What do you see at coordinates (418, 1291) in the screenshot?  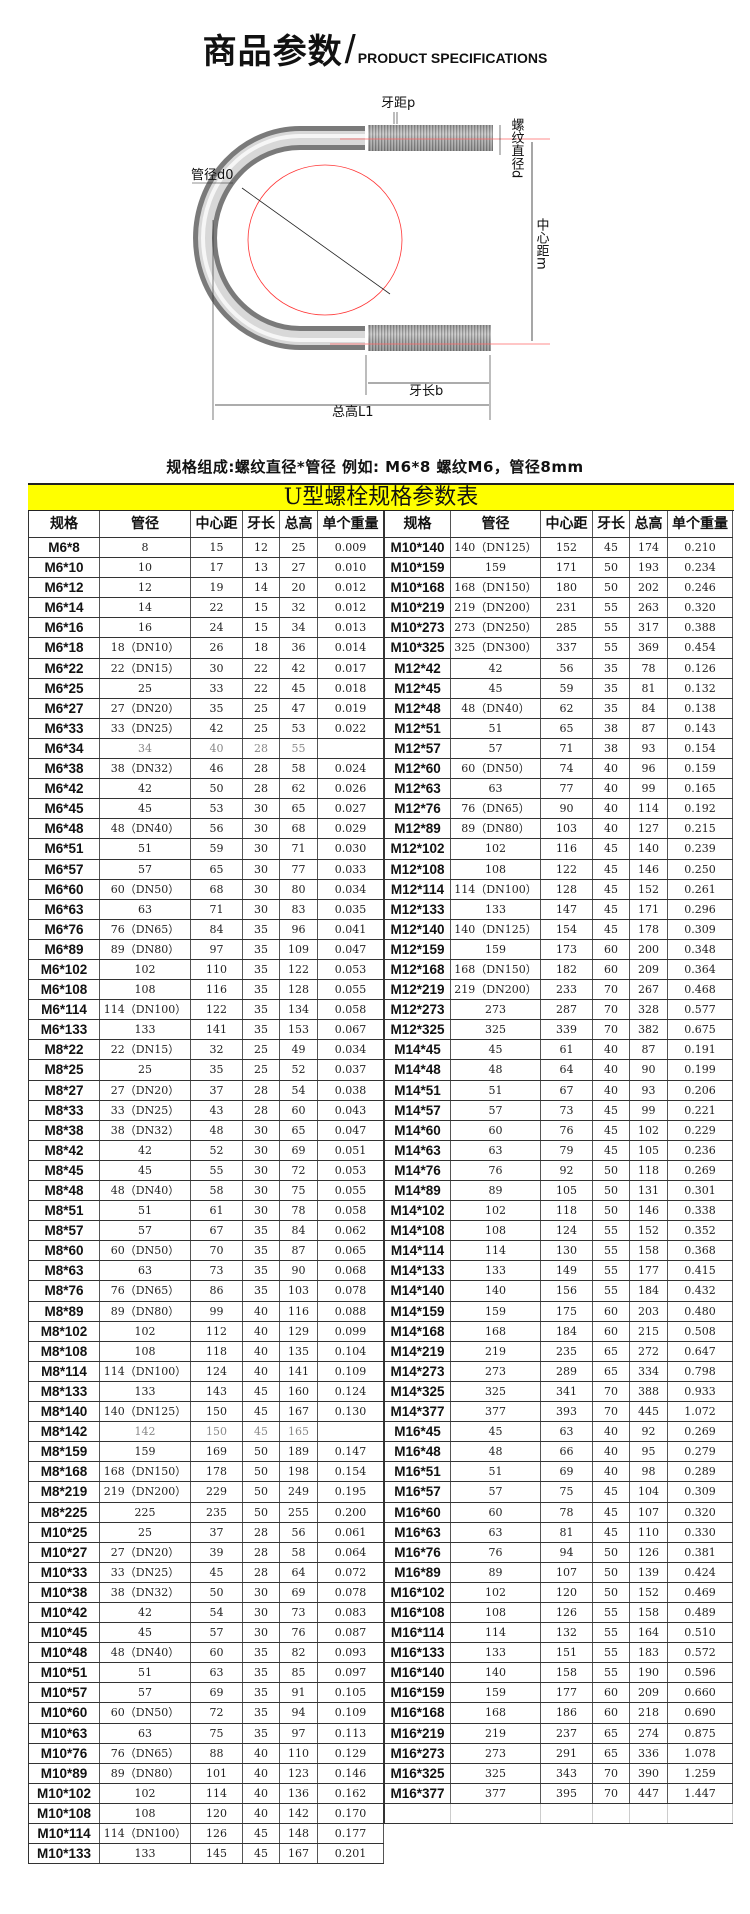 I see `cell-spec: M14*140` at bounding box center [418, 1291].